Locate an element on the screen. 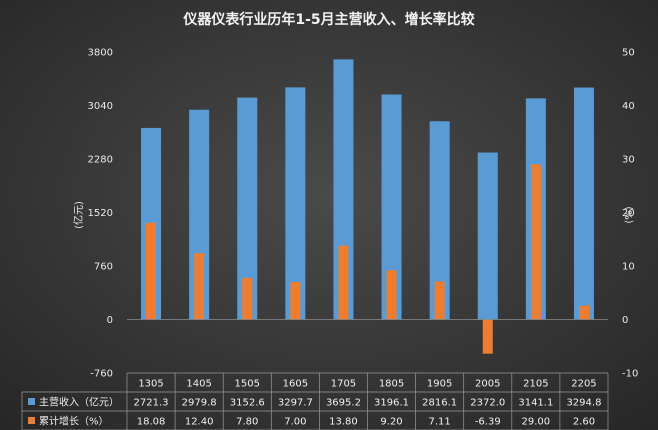  y-right-tick-label: 30 is located at coordinates (628, 160).